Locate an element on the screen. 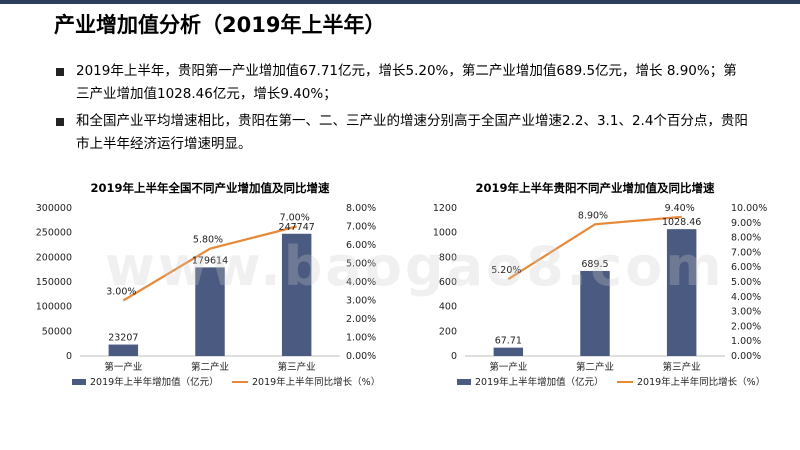  guiyang-line-value-label: 8.90% is located at coordinates (593, 215).